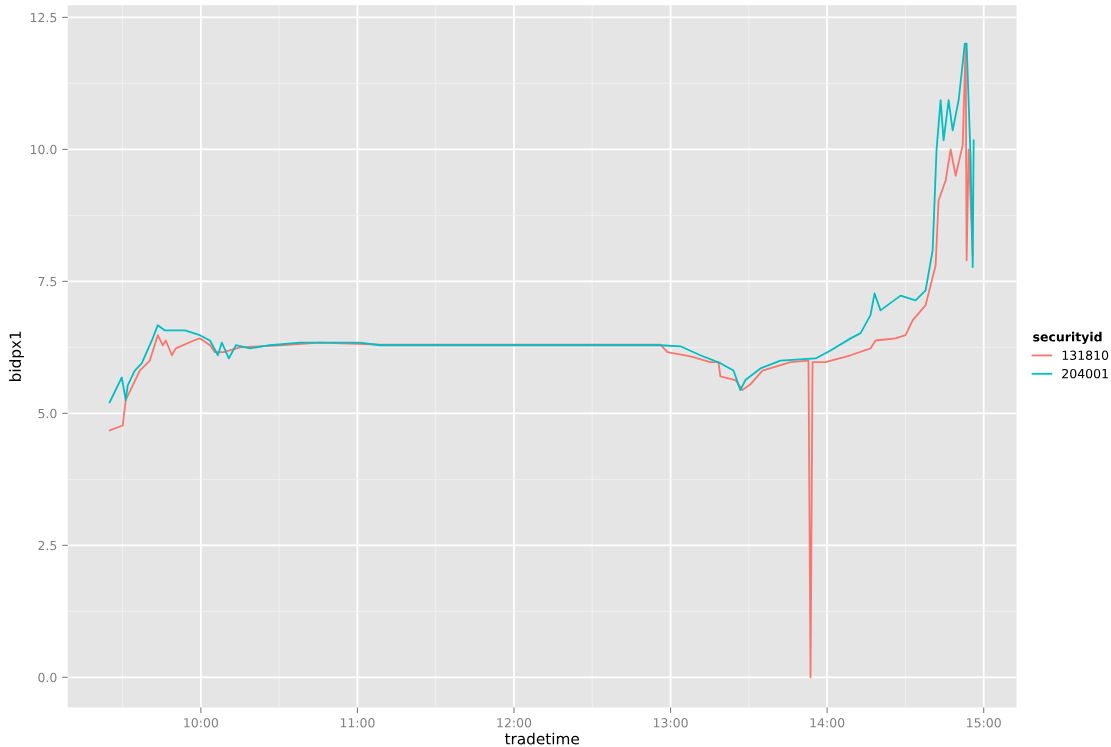 This screenshot has height=747, width=1111. What do you see at coordinates (47, 677) in the screenshot?
I see `y-tick-label: 0.0` at bounding box center [47, 677].